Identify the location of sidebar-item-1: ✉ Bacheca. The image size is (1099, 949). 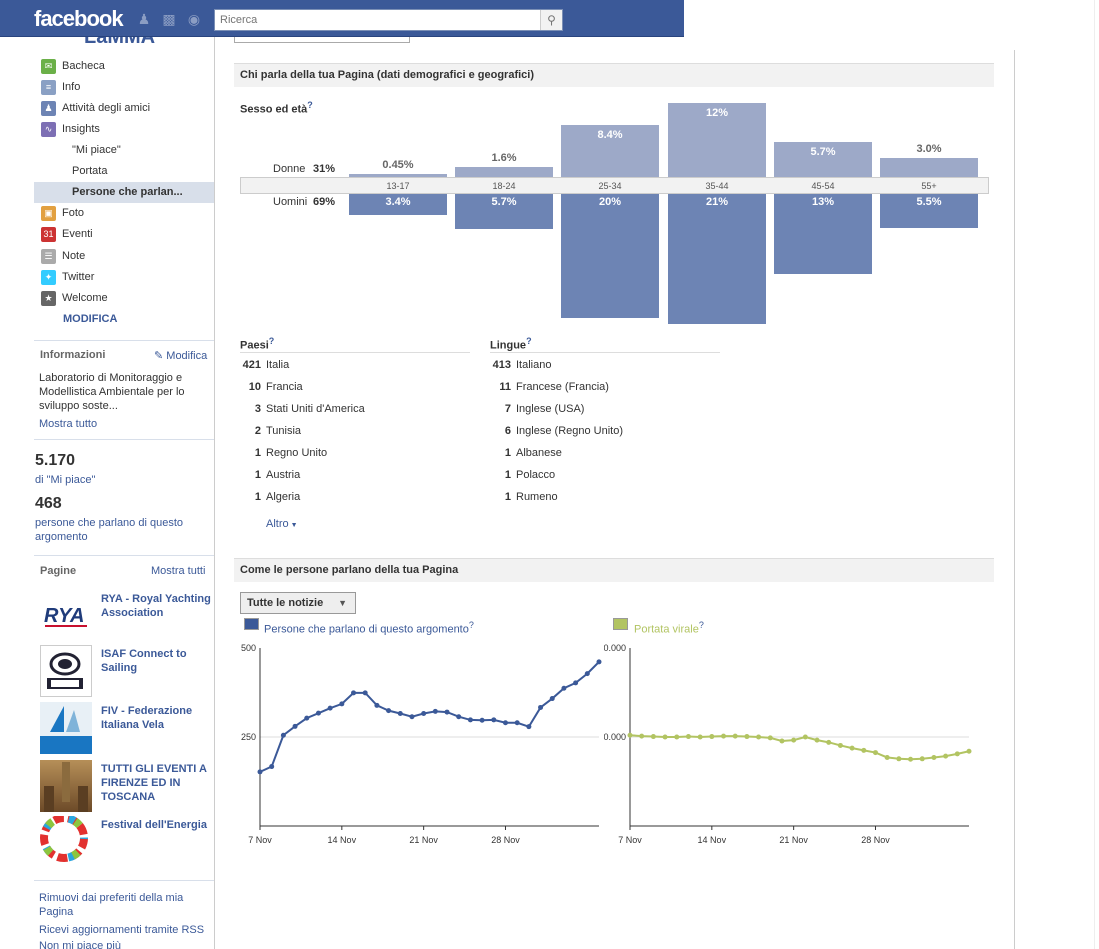
(124, 66).